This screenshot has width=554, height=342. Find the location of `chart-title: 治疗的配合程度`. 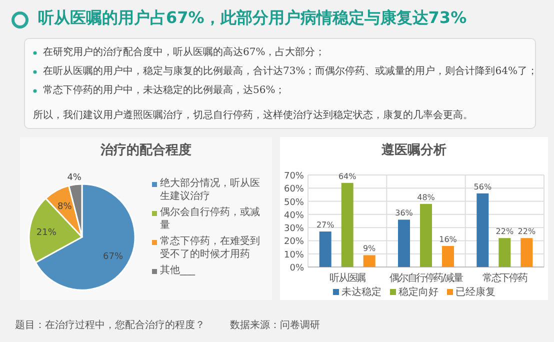

chart-title: 治疗的配合程度 is located at coordinates (146, 150).